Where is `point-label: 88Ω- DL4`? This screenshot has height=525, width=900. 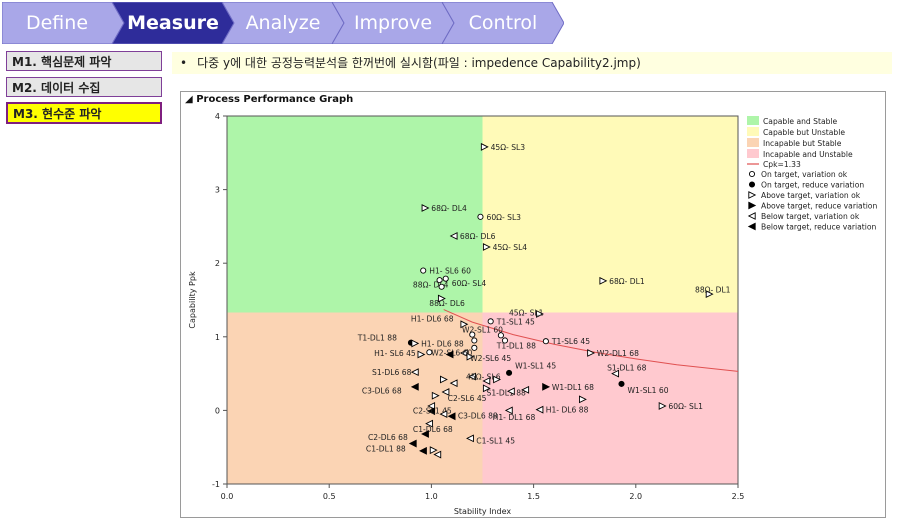
point-label: 88Ω- DL4 is located at coordinates (431, 285).